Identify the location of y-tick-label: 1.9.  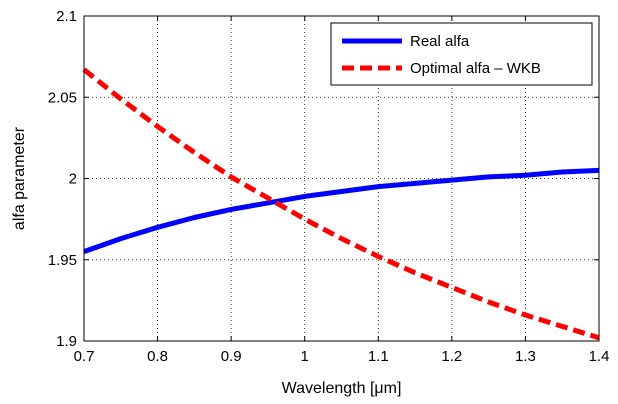
(66, 341).